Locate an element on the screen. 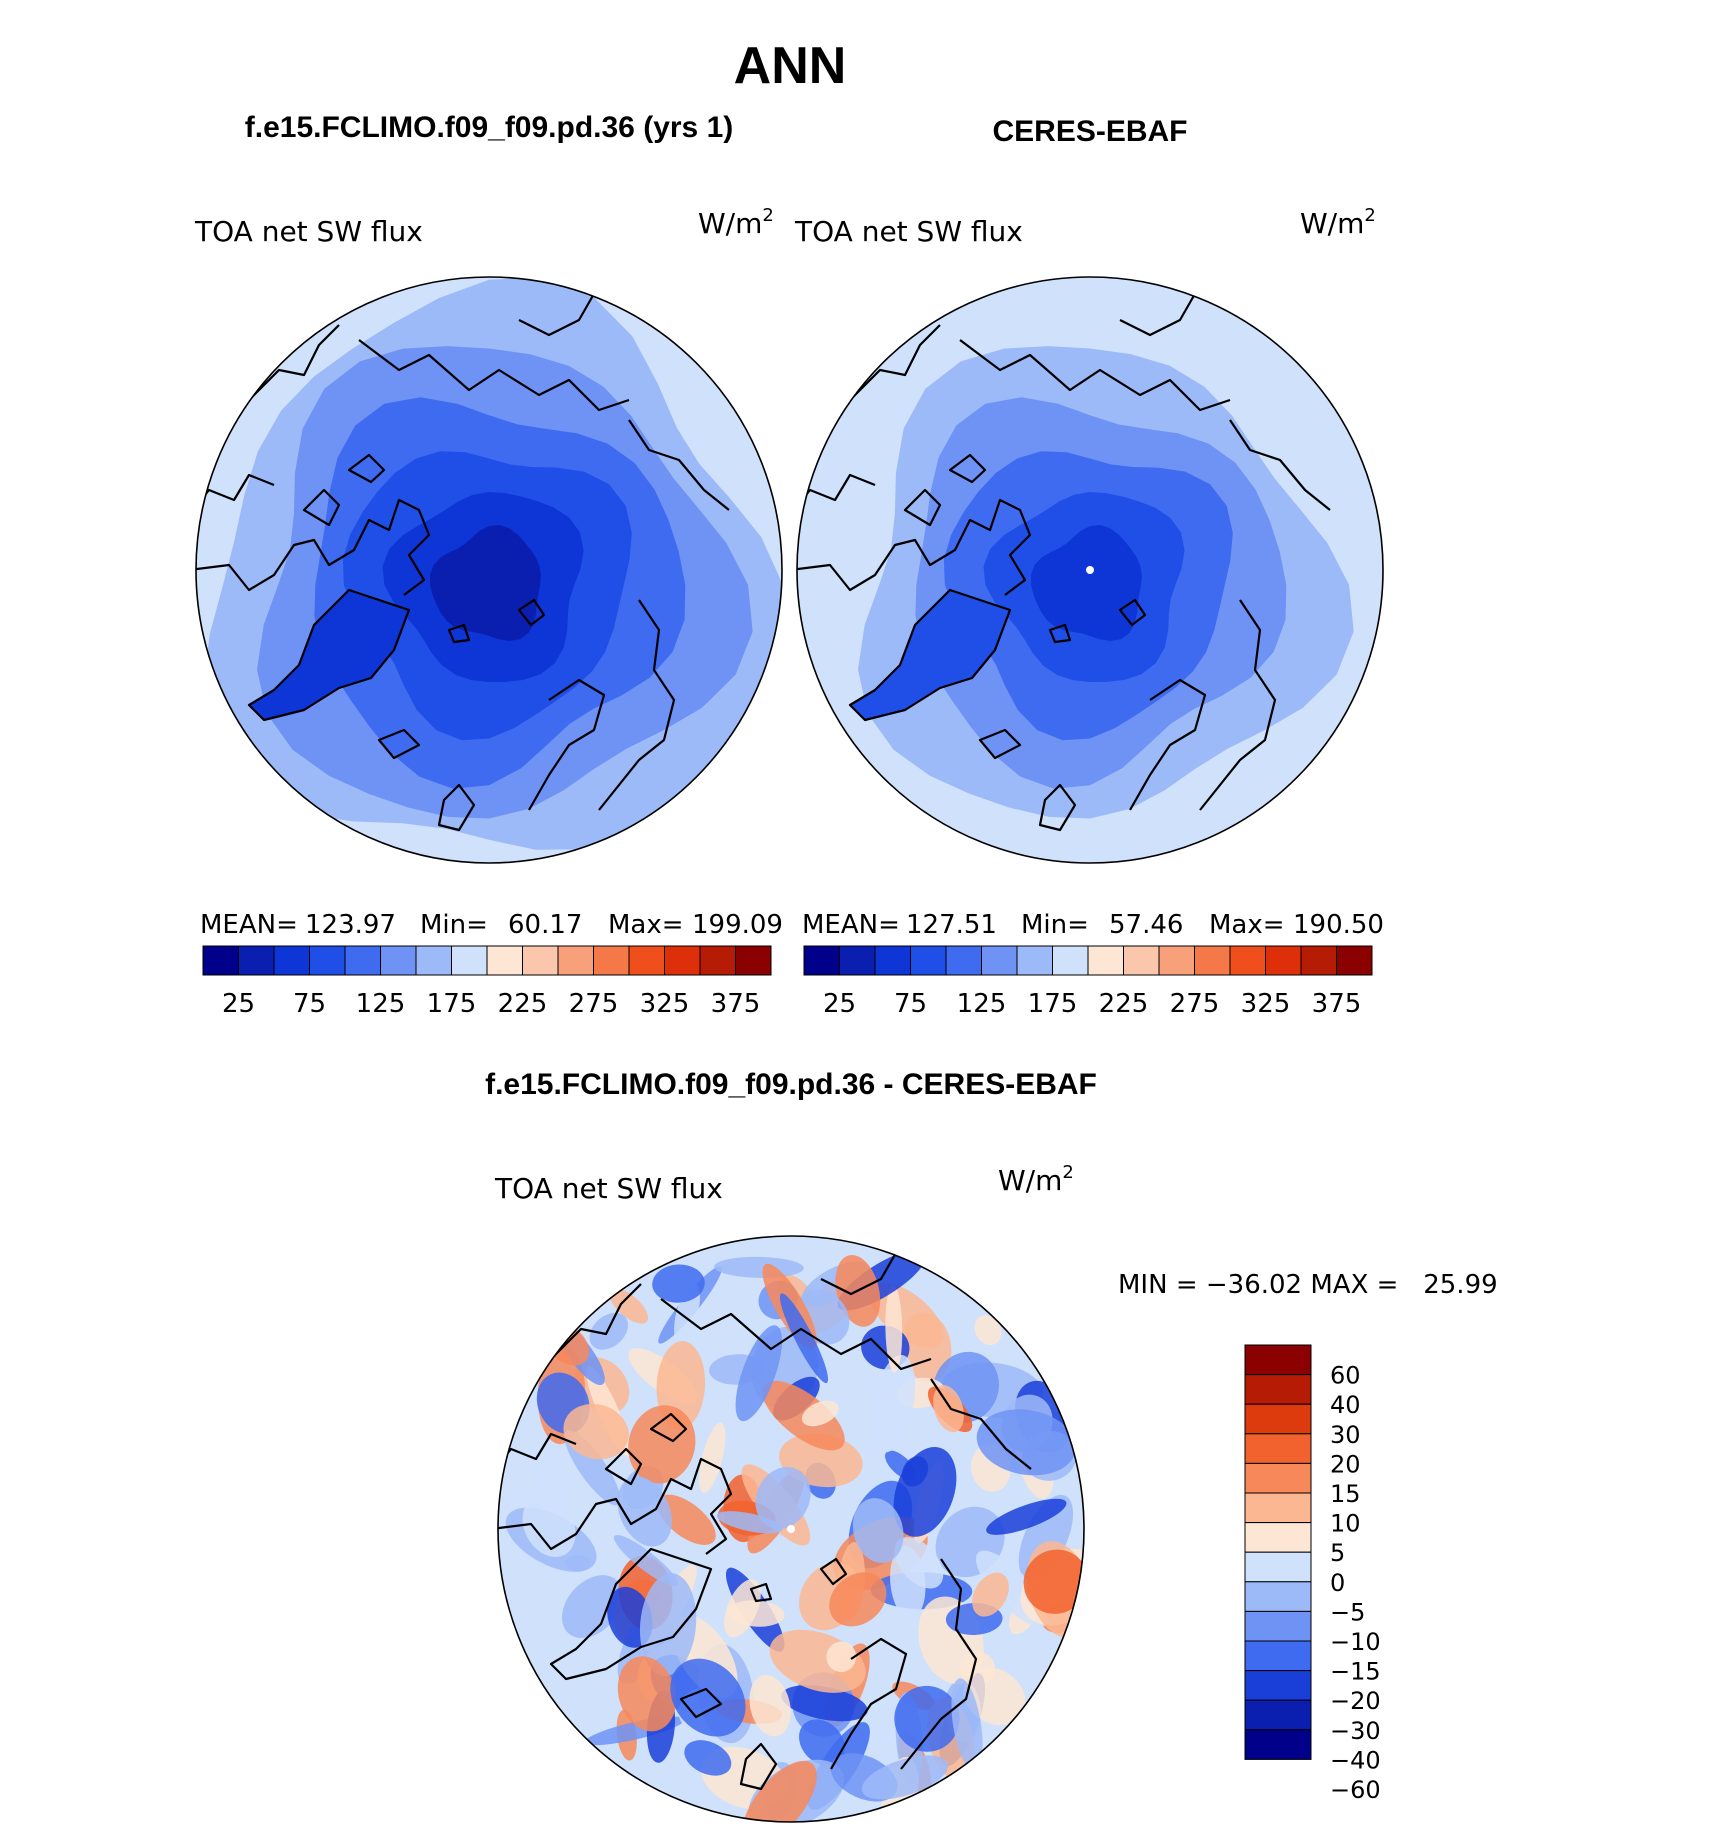 Image resolution: width=1710 pixels, height=1840 pixels. obs-min-label: Min= is located at coordinates (1055, 925).